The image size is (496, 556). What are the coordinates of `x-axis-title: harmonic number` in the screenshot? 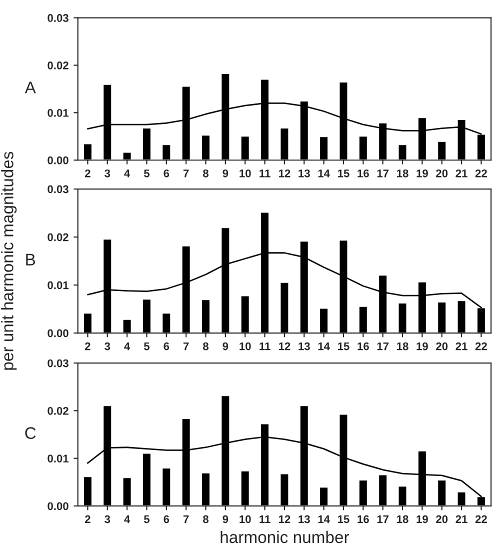 It's located at (285, 537).